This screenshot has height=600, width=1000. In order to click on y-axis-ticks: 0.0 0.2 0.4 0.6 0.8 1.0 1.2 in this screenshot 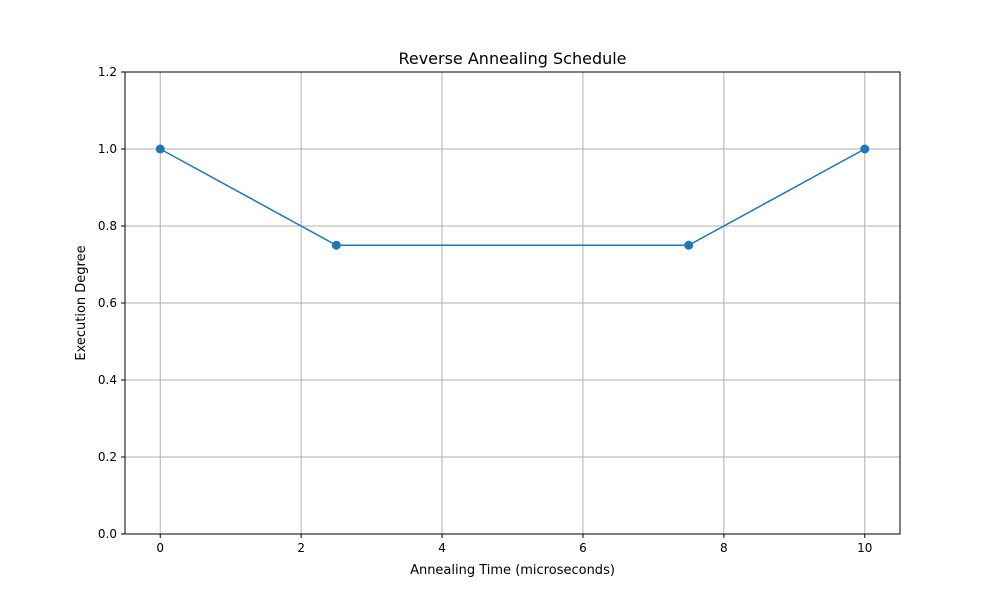, I will do `click(111, 303)`.